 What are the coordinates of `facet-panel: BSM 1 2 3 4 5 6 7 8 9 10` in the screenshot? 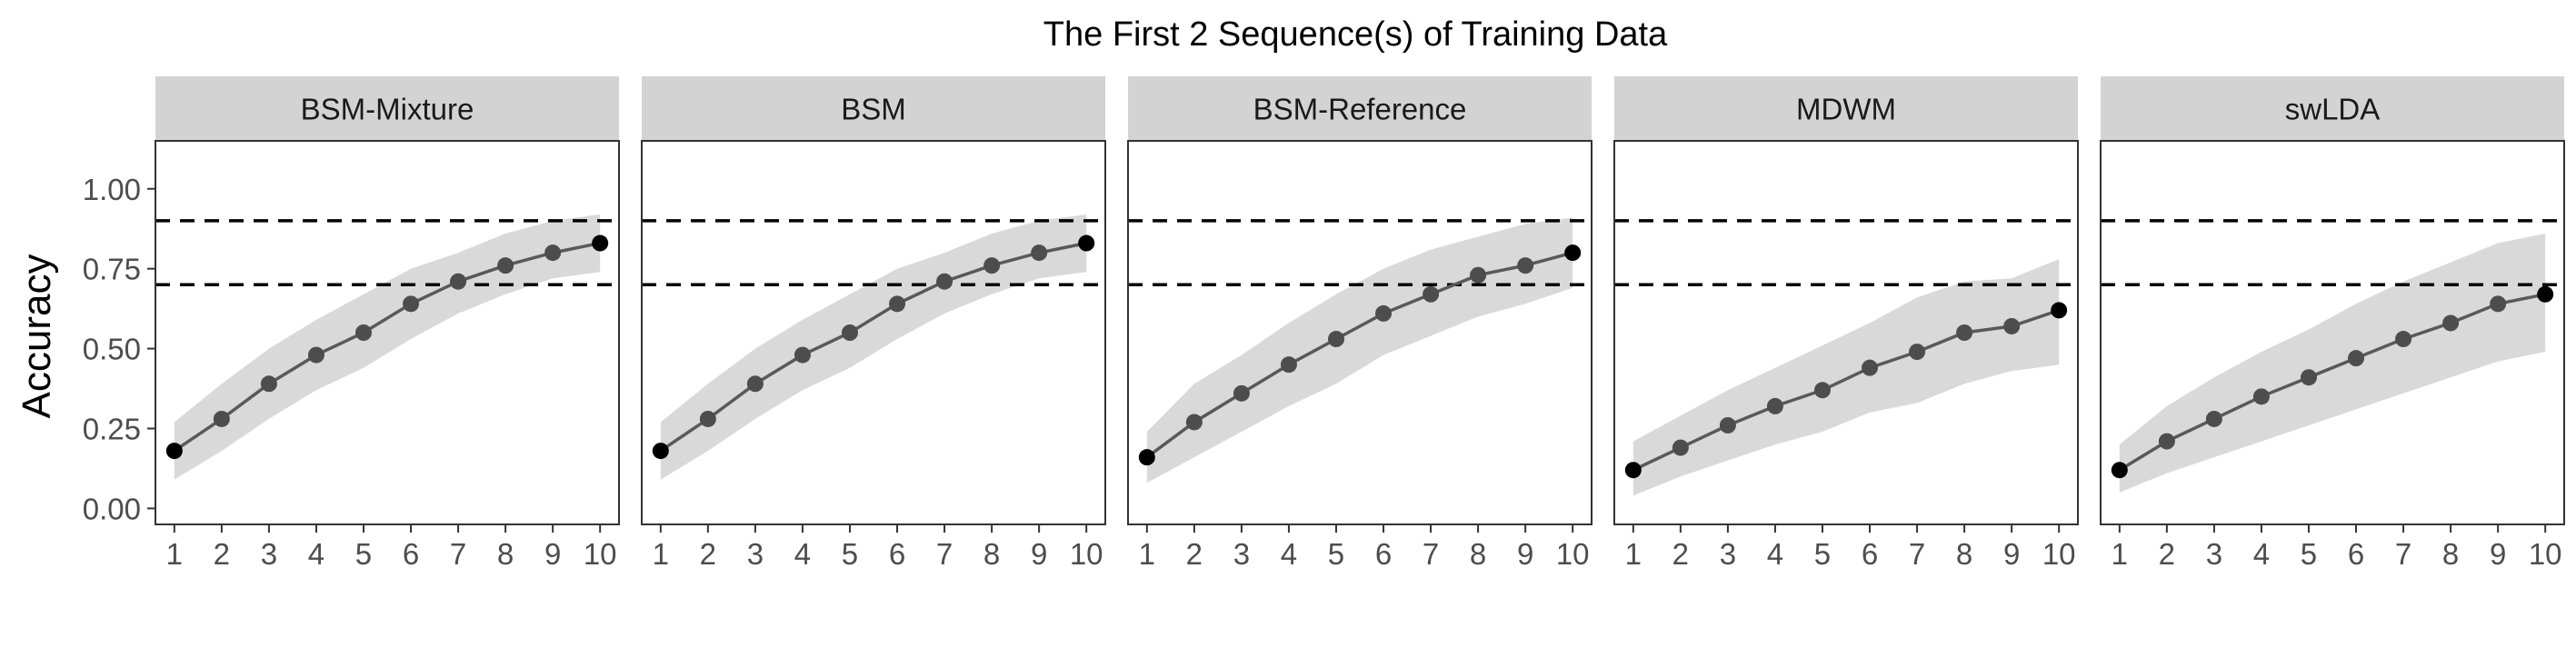 It's located at (873, 323).